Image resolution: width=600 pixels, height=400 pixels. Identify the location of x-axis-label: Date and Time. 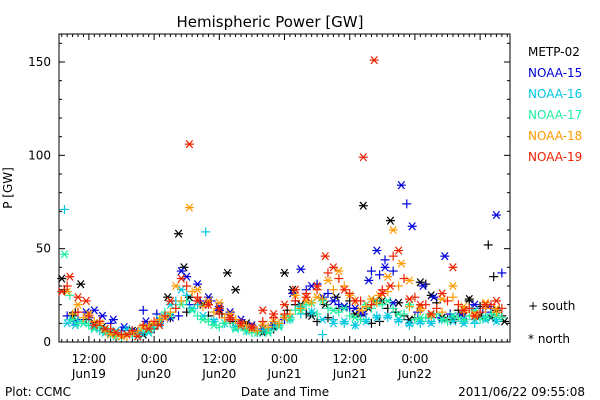
(285, 392).